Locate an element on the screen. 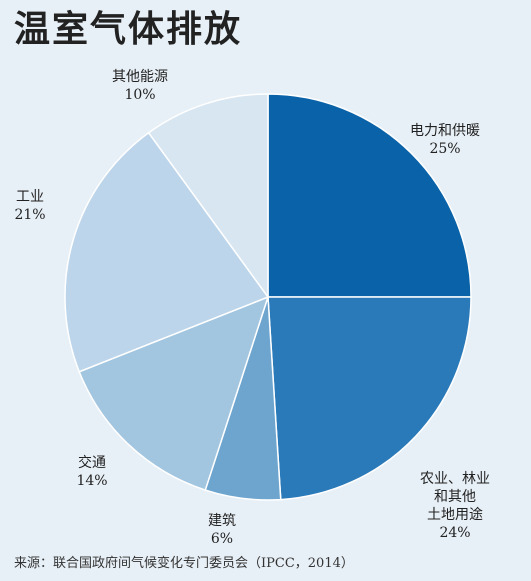 This screenshot has height=581, width=531. slice-value-label: 6% is located at coordinates (222, 539).